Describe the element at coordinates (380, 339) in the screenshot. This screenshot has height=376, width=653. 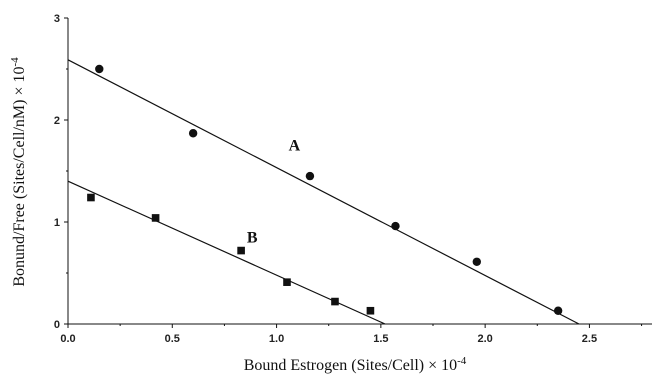
I see `x-tick-label: 1.5` at that location.